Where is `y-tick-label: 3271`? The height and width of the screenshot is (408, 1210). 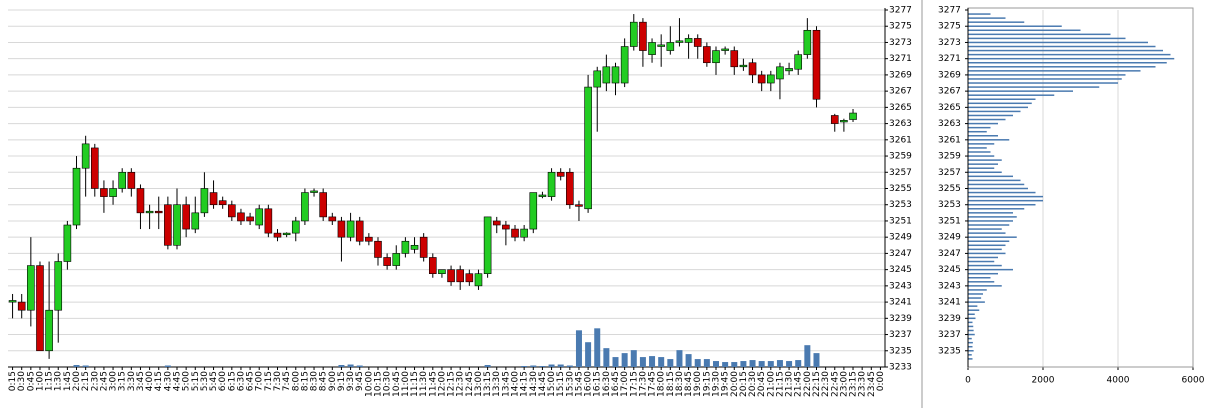
y-tick-label: 3271 is located at coordinates (900, 59).